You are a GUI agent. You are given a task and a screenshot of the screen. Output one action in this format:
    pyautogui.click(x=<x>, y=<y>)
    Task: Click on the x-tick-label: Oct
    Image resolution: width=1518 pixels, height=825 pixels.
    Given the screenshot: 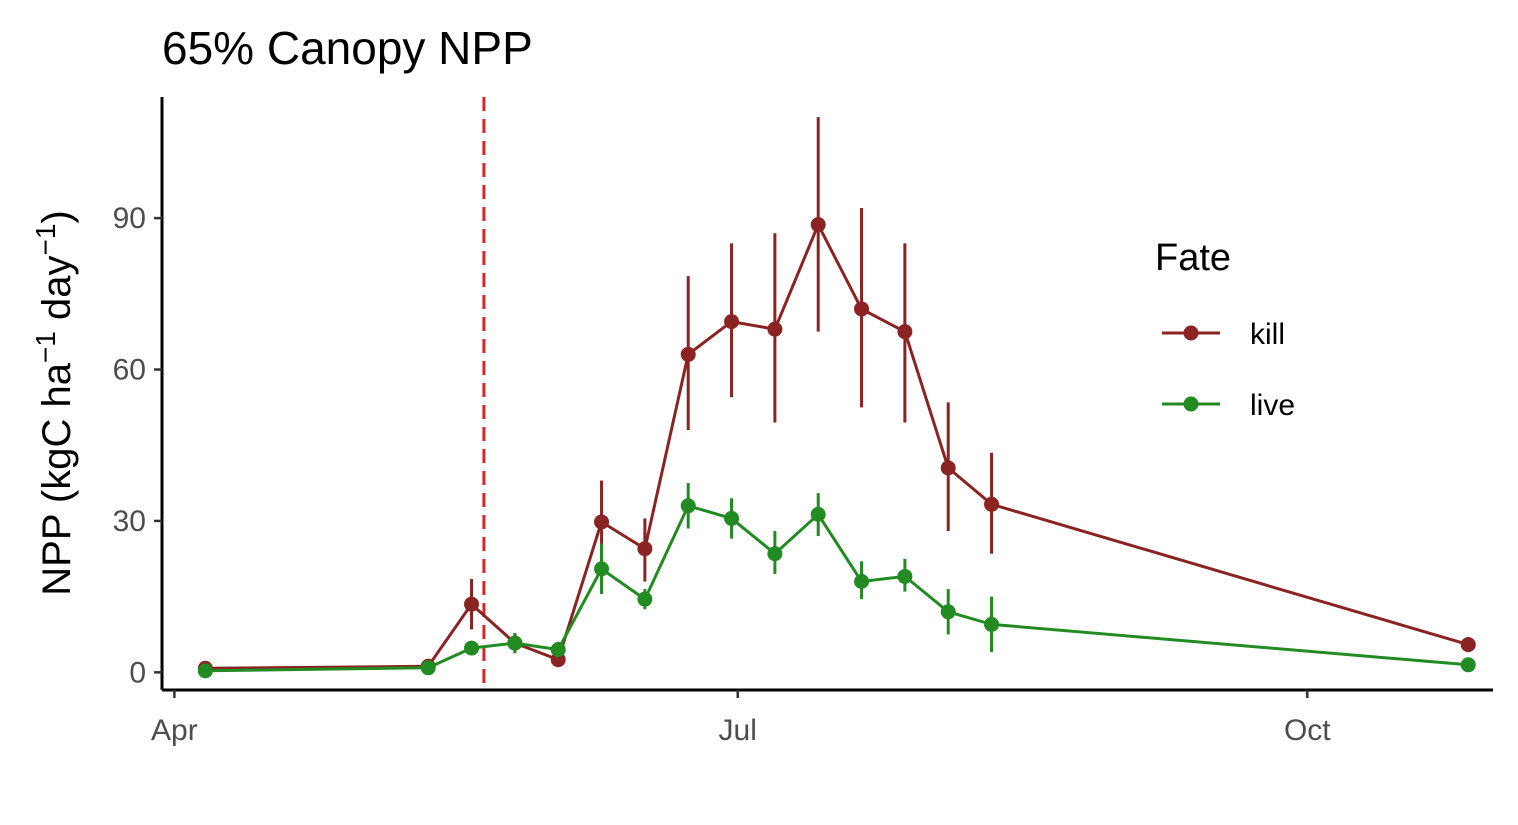 What is the action you would take?
    pyautogui.click(x=1307, y=730)
    